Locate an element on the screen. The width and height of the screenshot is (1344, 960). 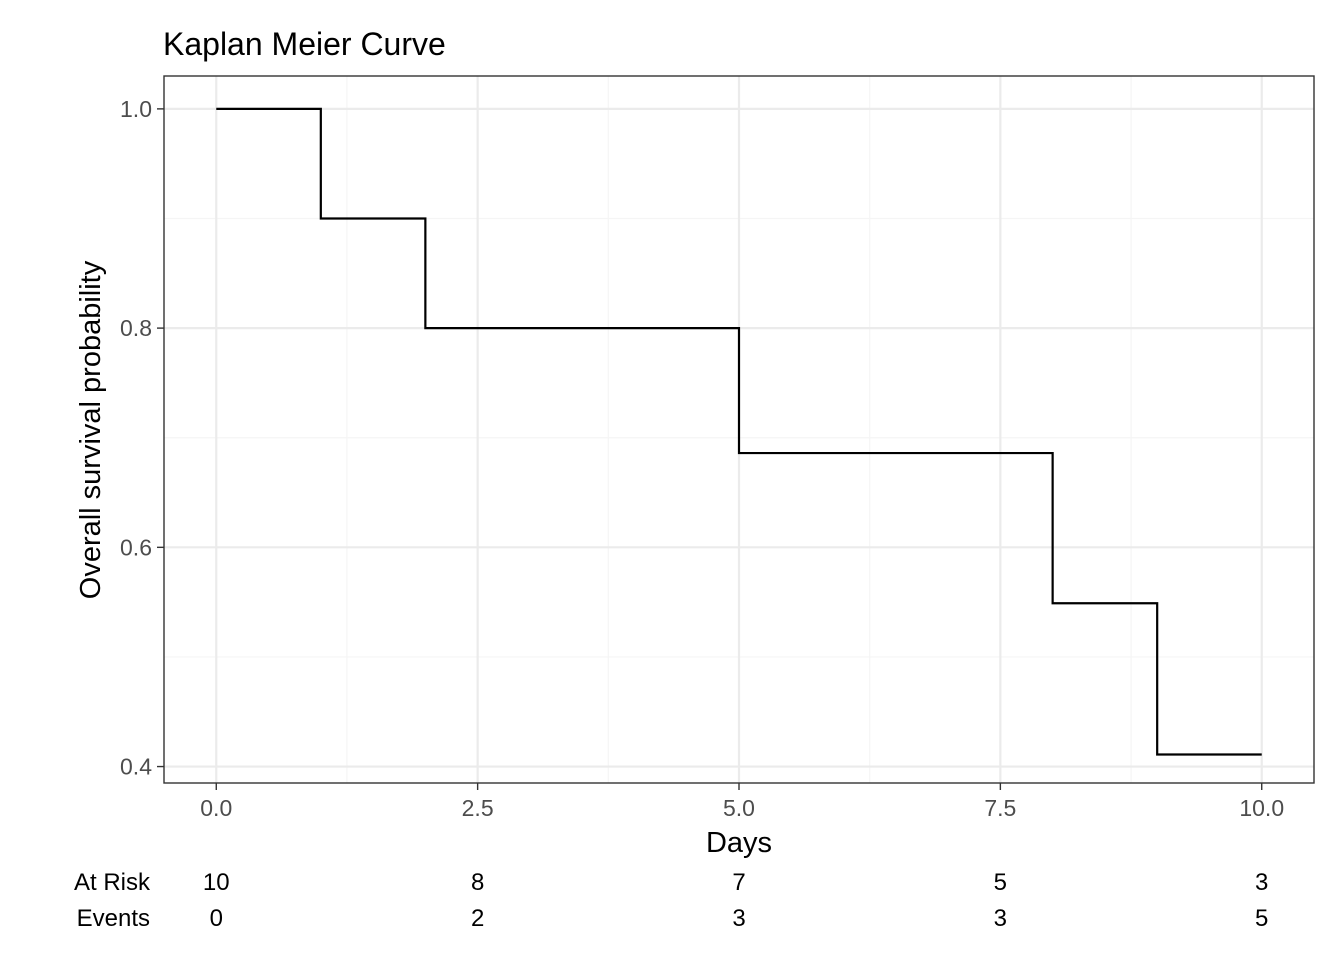
x-tick-label: 0.0 is located at coordinates (216, 808).